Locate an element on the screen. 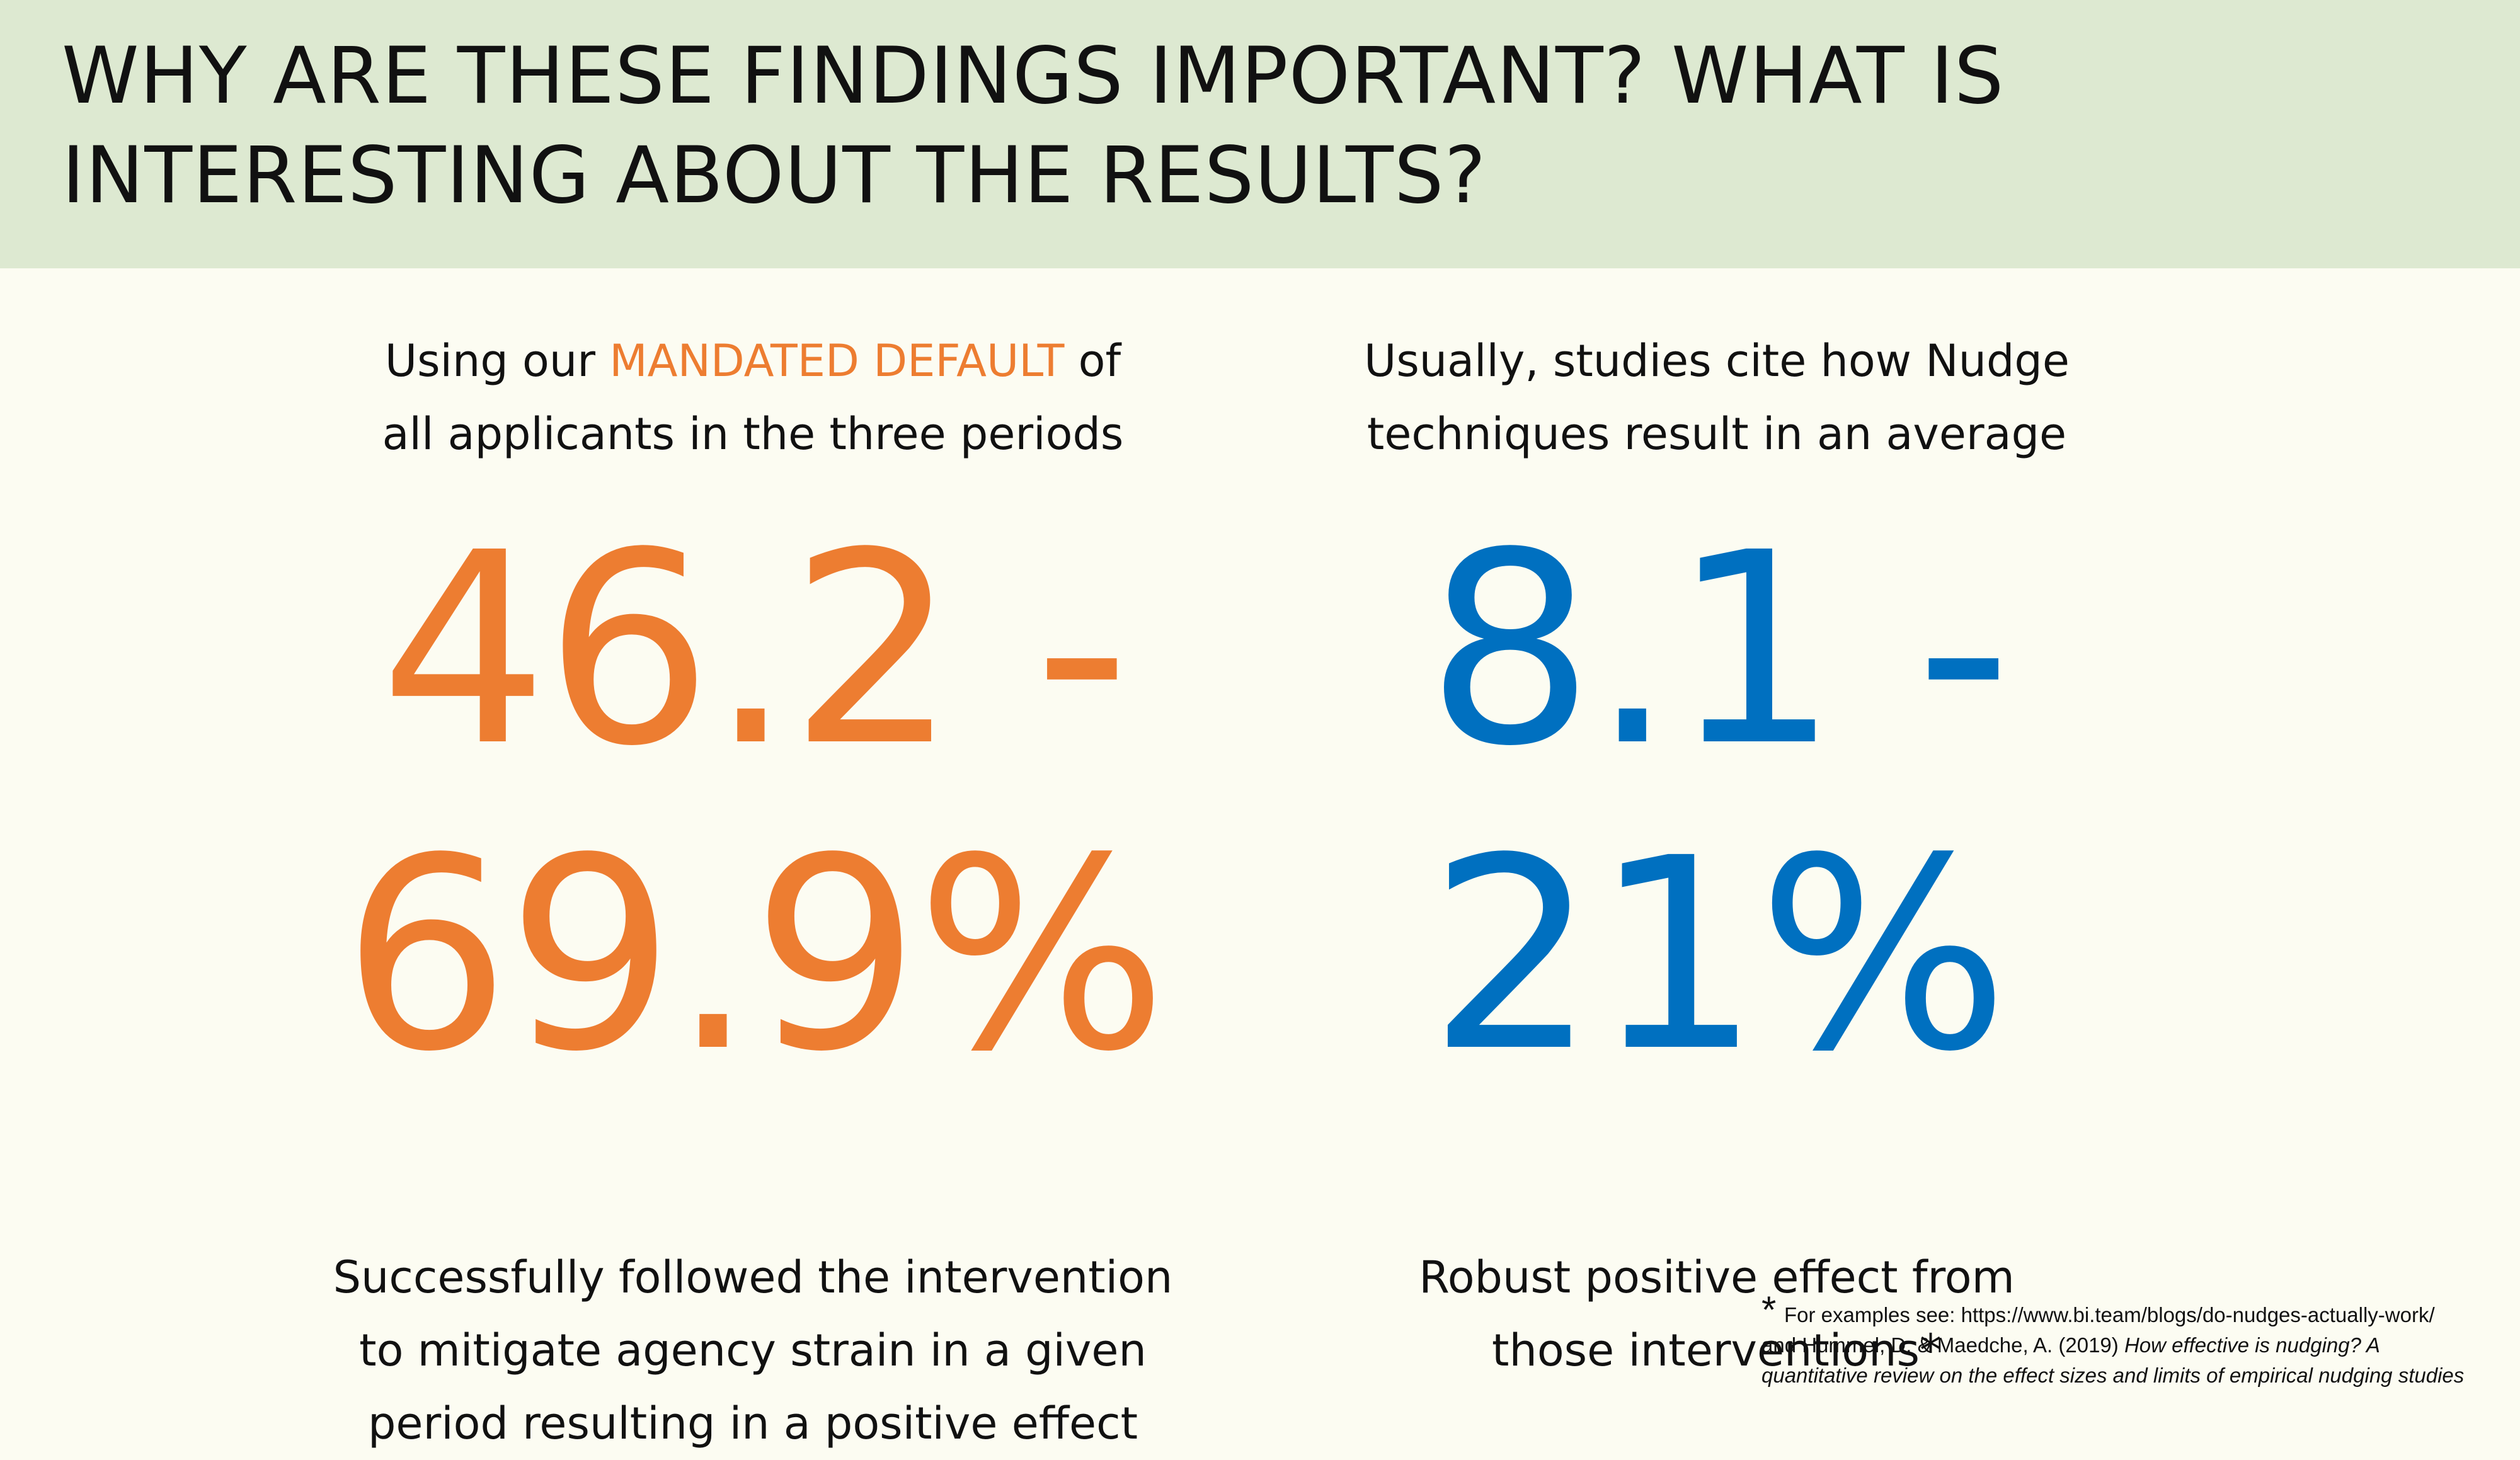  left-outro-line-3: period resulting in a positive effect is located at coordinates (752, 1424).